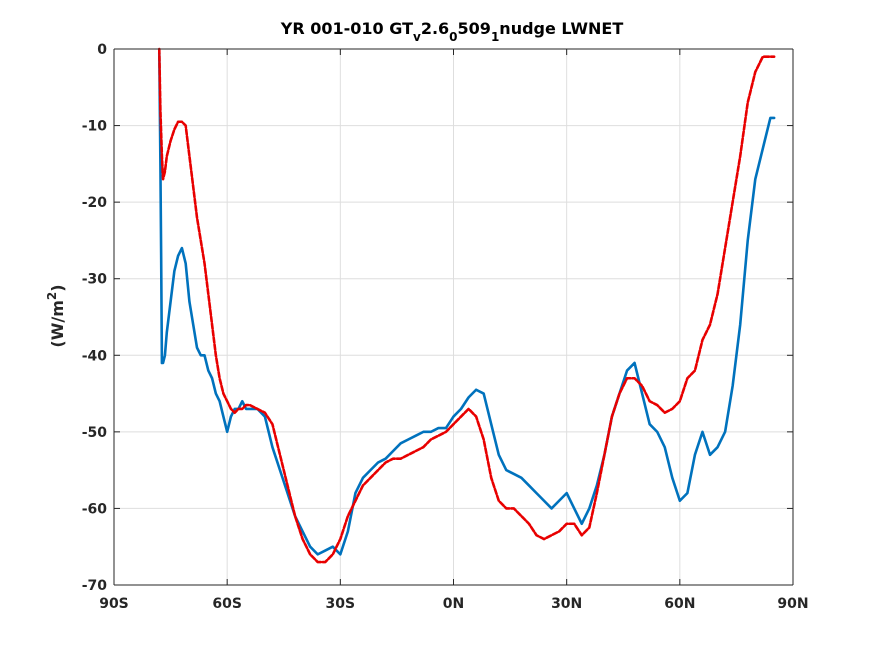  What do you see at coordinates (346, 28) in the screenshot?
I see `title-segment: YR 001-010 GT` at bounding box center [346, 28].